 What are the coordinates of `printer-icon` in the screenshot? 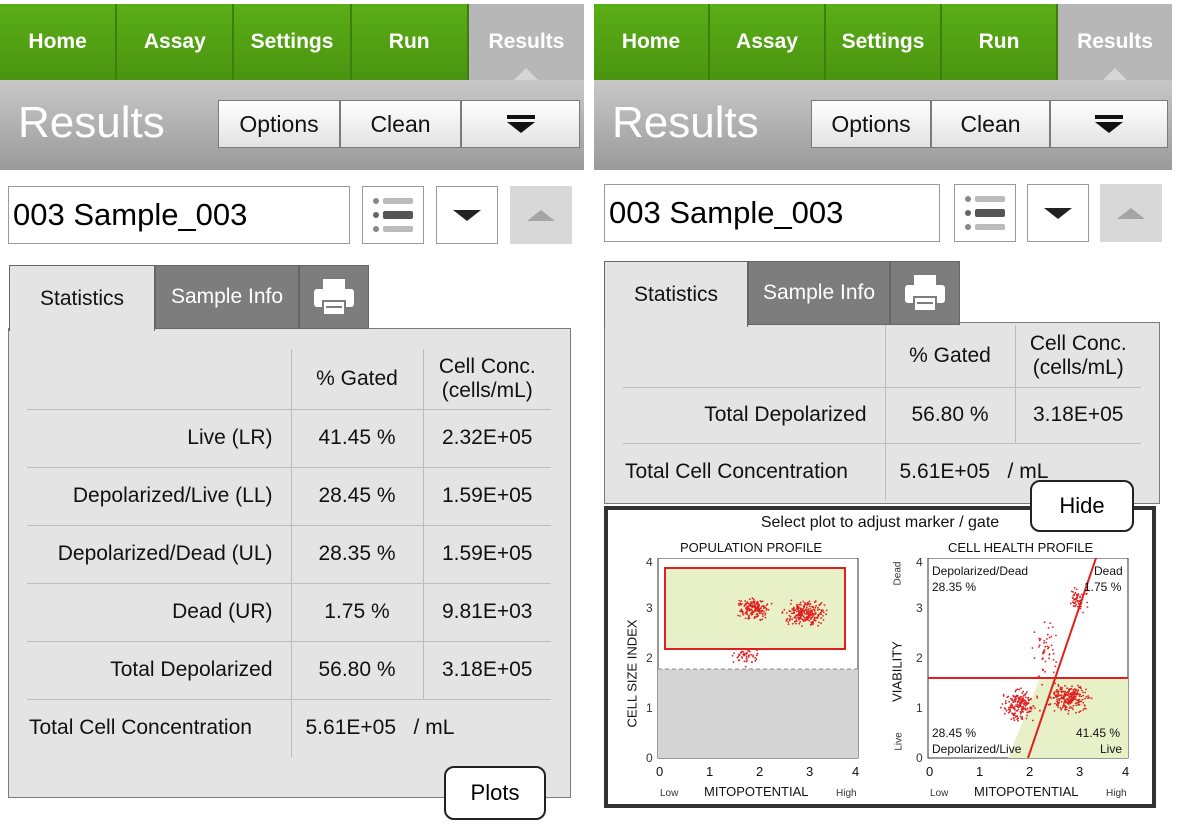 It's located at (334, 297).